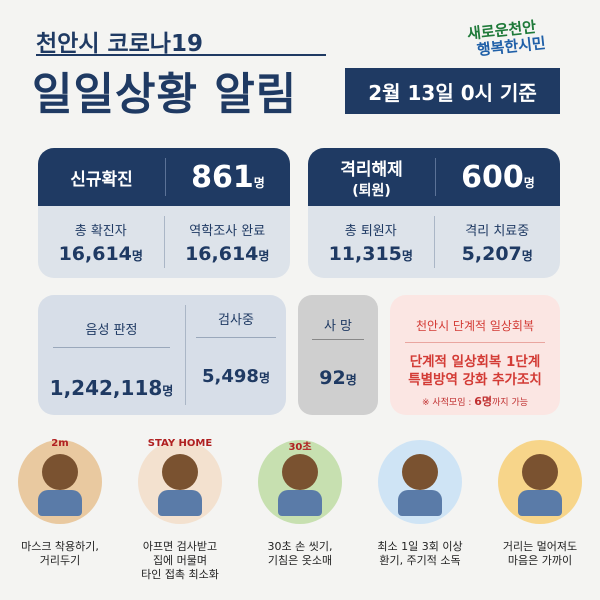 The width and height of the screenshot is (600, 600). I want to click on icon-text: 2m, so click(60, 443).